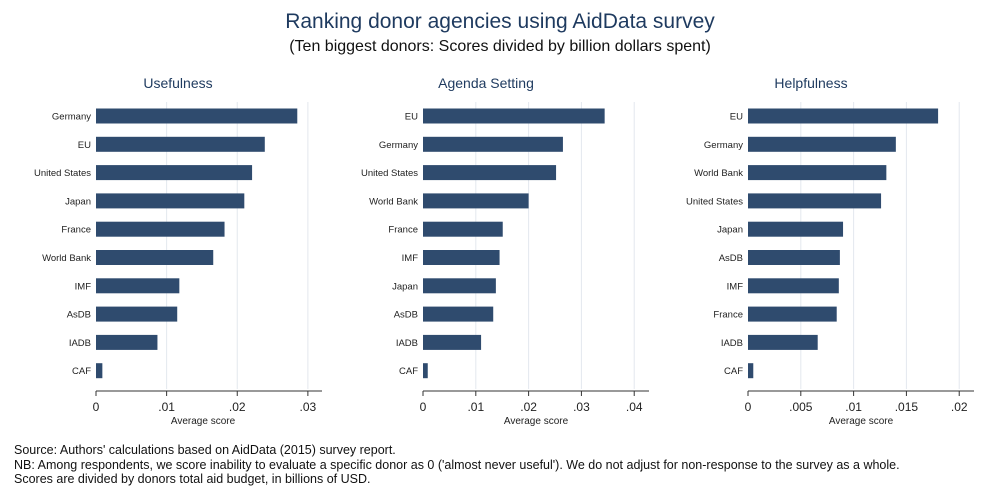 This screenshot has height=500, width=1000. I want to click on panel-title: Helpfulness, so click(810, 83).